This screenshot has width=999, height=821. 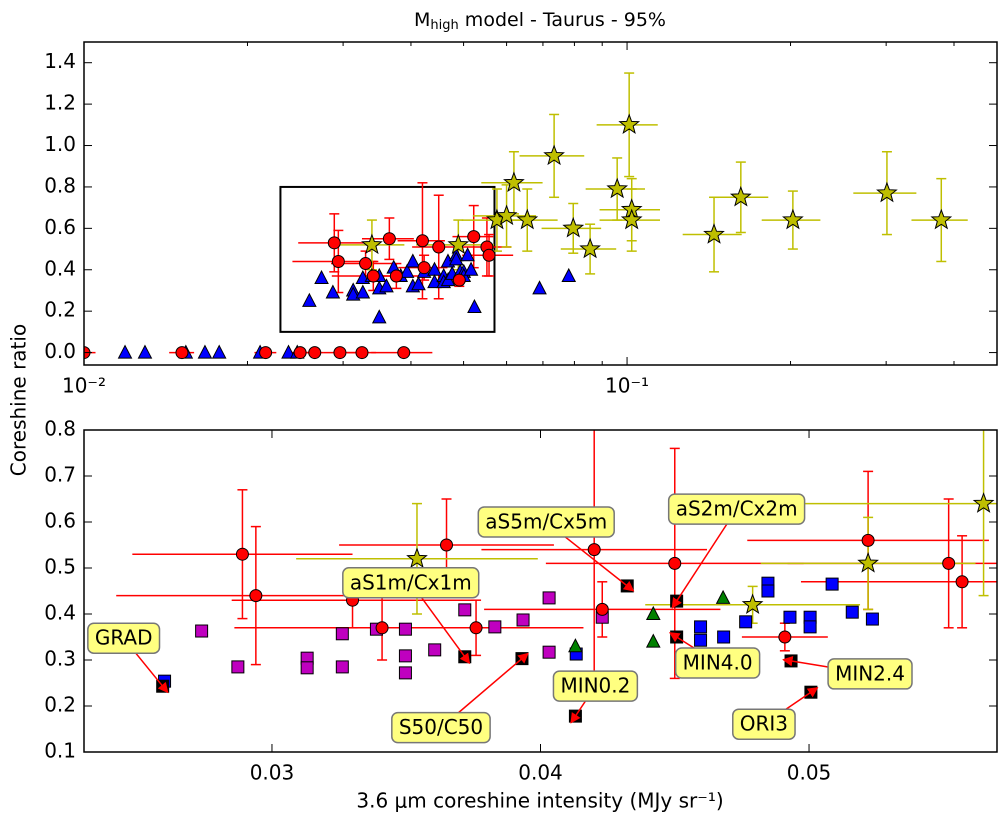 I want to click on annotation-label: MIN0.2, so click(x=595, y=686).